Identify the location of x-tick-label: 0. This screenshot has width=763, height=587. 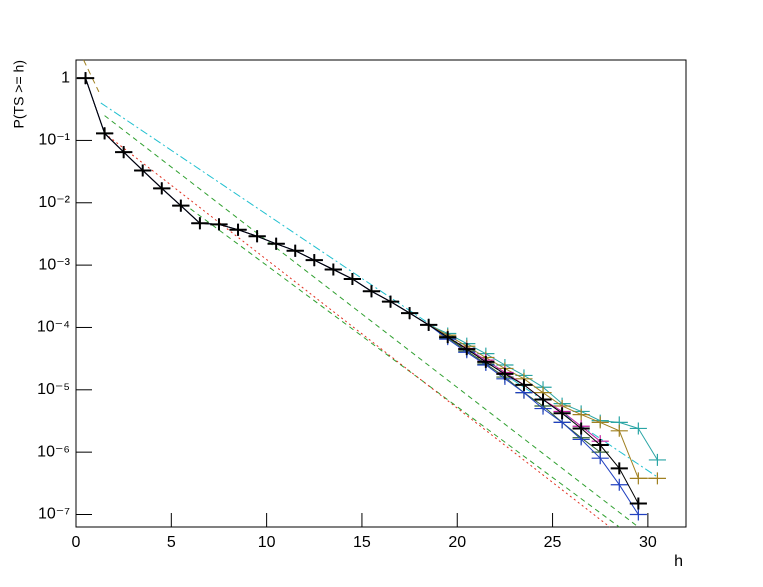
(76, 542).